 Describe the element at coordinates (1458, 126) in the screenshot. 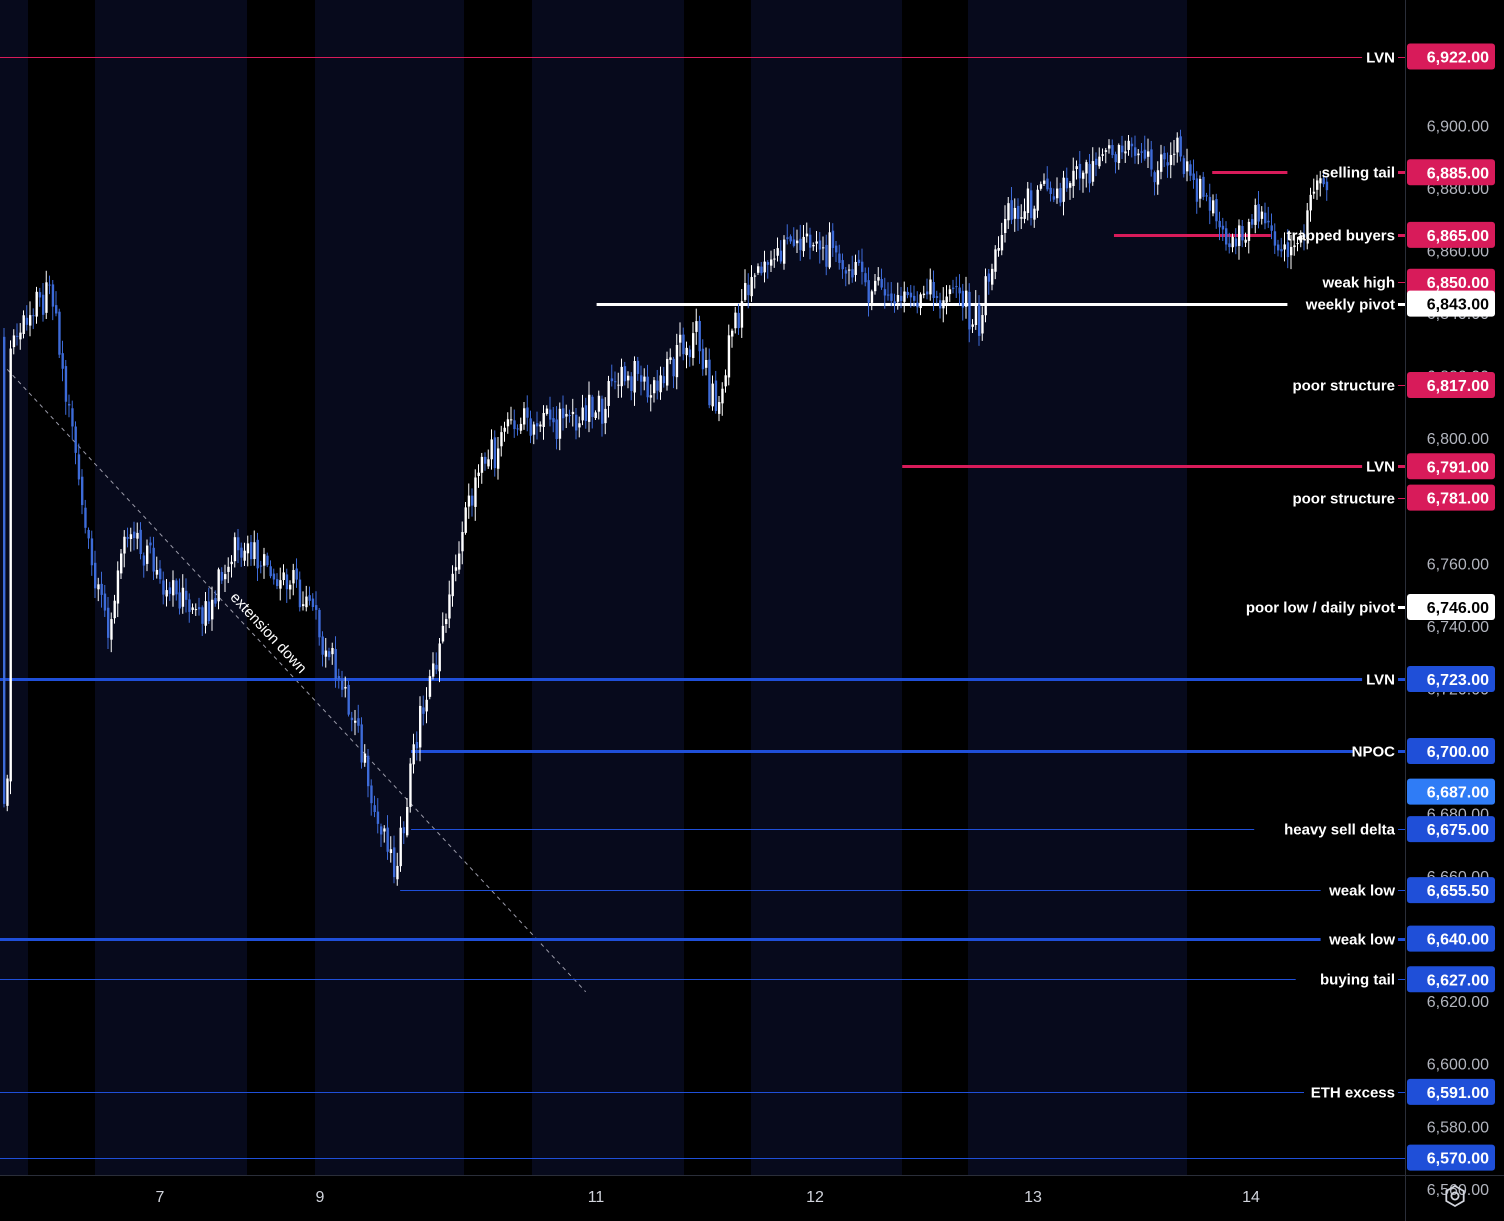

I see `price-tick-label: 6,900.00` at that location.